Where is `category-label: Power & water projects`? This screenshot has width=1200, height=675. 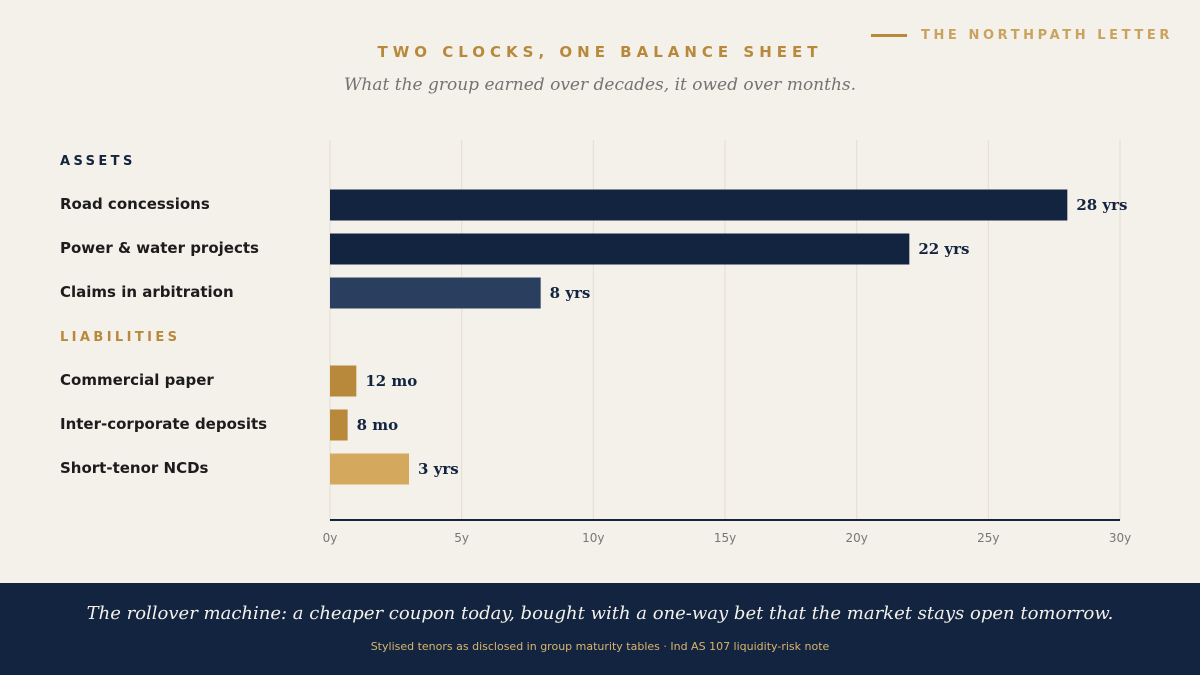 category-label: Power & water projects is located at coordinates (159, 248).